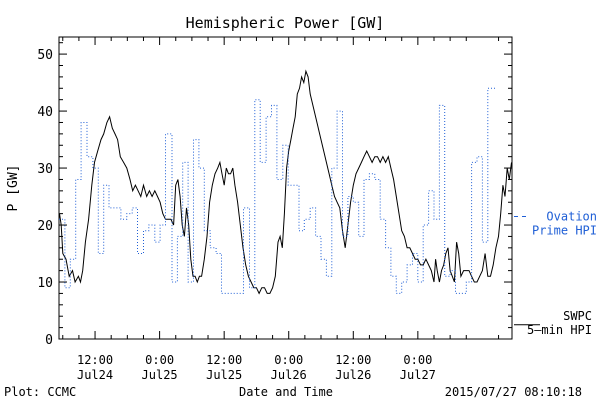 The height and width of the screenshot is (404, 600). I want to click on y-tick-label: 20, so click(45, 226).